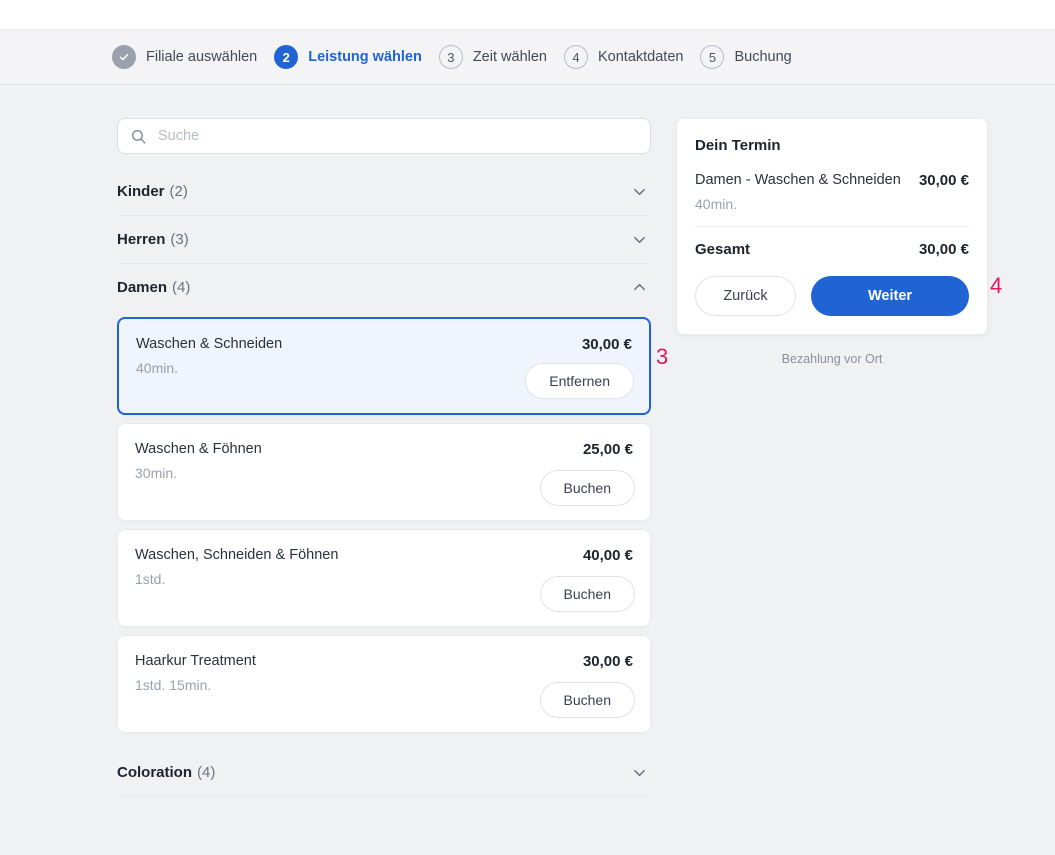  What do you see at coordinates (509, 57) in the screenshot?
I see `step-label: Zeit wählen` at bounding box center [509, 57].